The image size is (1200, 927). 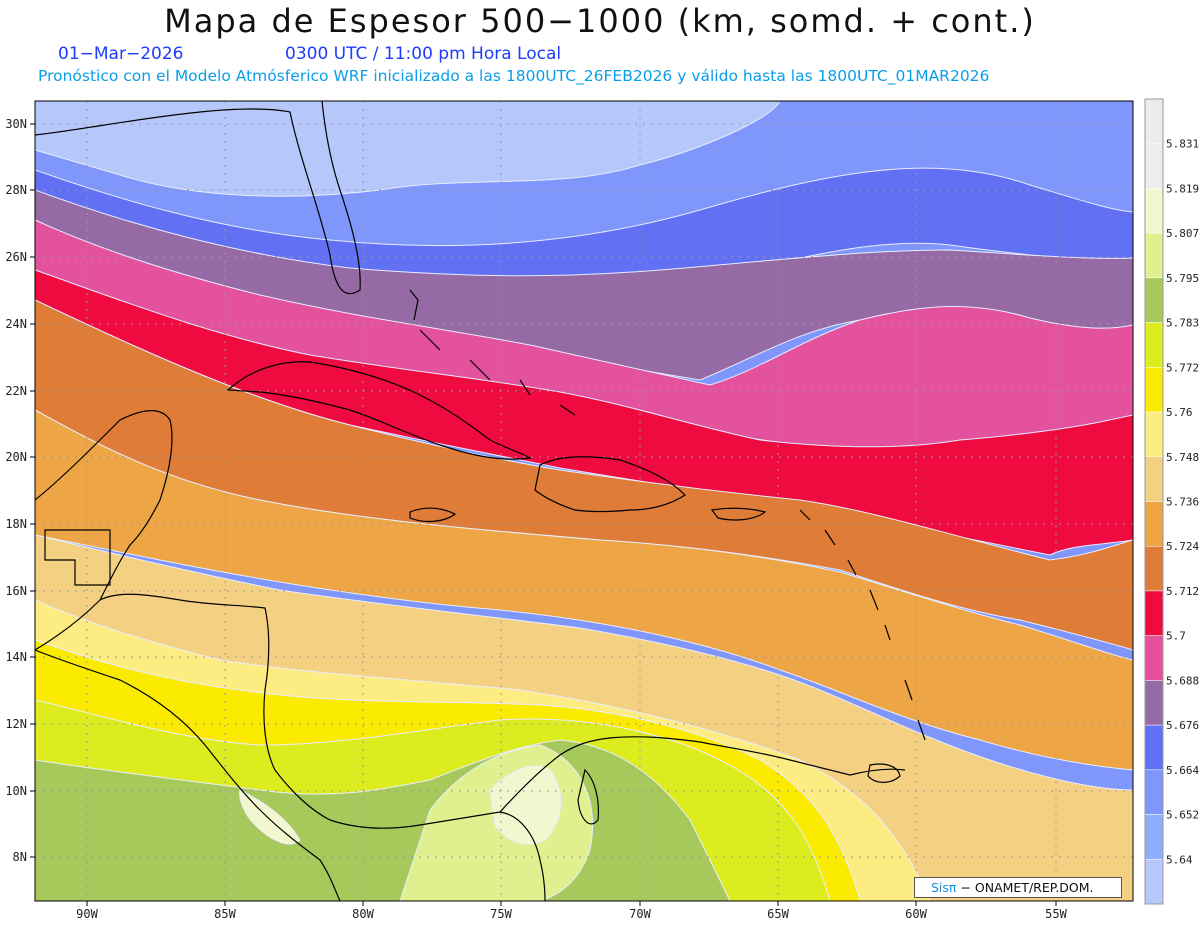 I want to click on coast-florida, so click(x=198, y=198).